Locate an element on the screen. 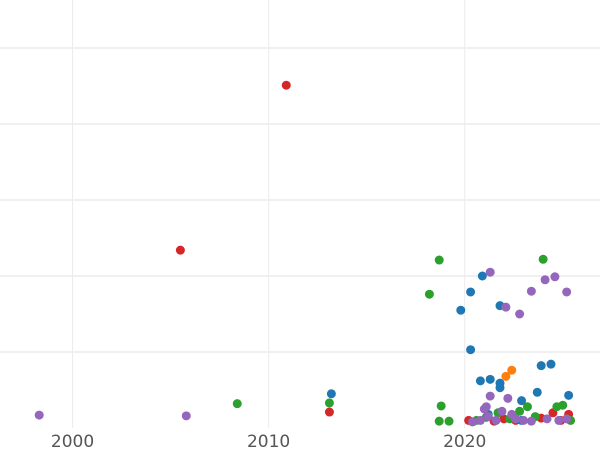 The width and height of the screenshot is (600, 450). x-tick-label: 2000 is located at coordinates (72, 441).